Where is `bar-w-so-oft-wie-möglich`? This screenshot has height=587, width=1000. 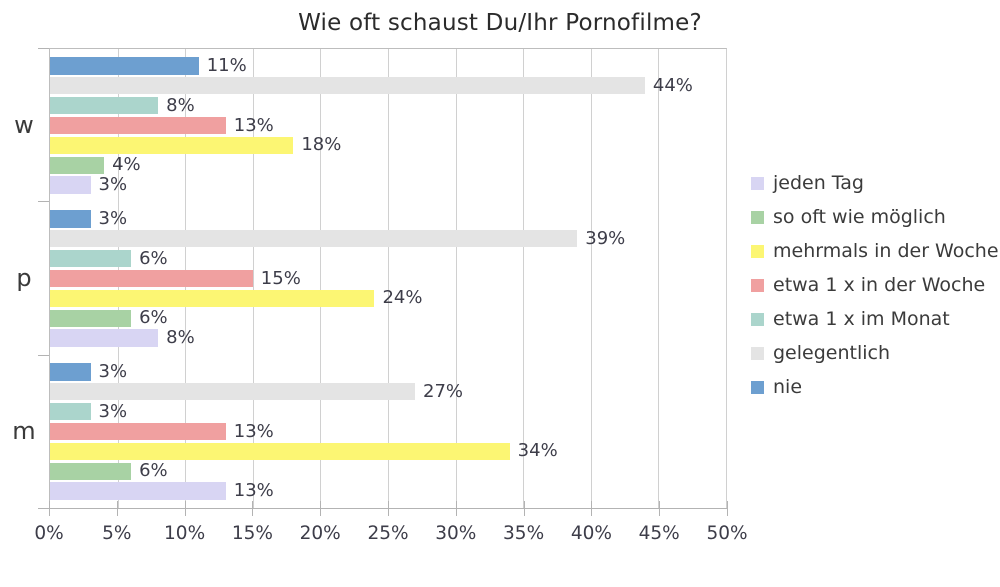 bar-w-so-oft-wie-möglich is located at coordinates (77, 165).